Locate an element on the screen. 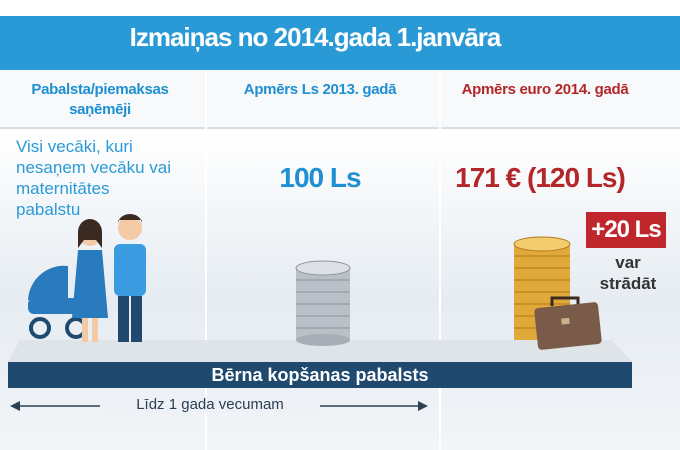  title: Izmaiņas no 2014.gada 1.janvāra is located at coordinates (315, 37).